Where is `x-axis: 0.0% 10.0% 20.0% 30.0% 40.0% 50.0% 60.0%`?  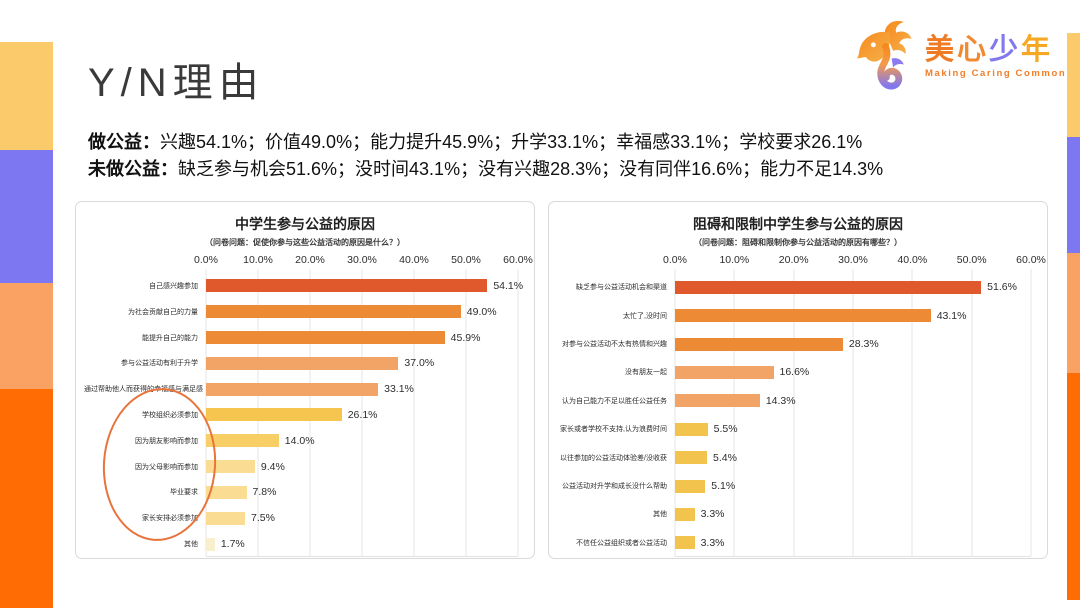
x-axis: 0.0% 10.0% 20.0% 30.0% 40.0% 50.0% 60.0% is located at coordinates (308, 261).